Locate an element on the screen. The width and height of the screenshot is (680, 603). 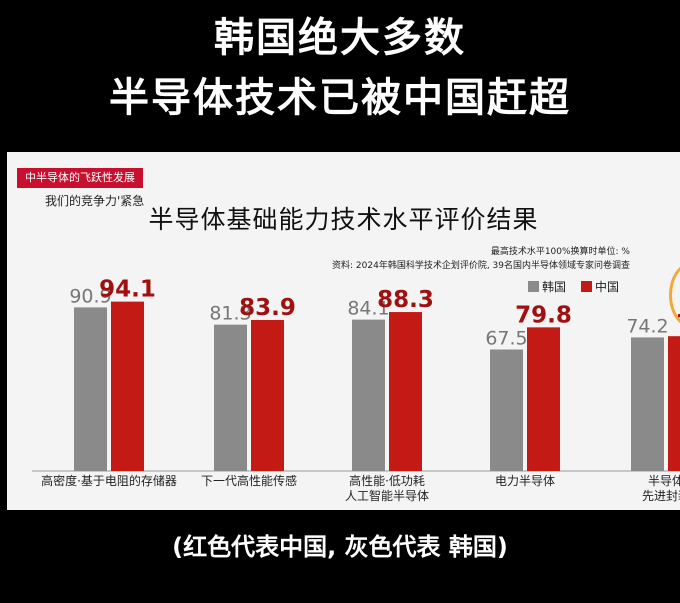
legend-swatch-china is located at coordinates (586, 286).